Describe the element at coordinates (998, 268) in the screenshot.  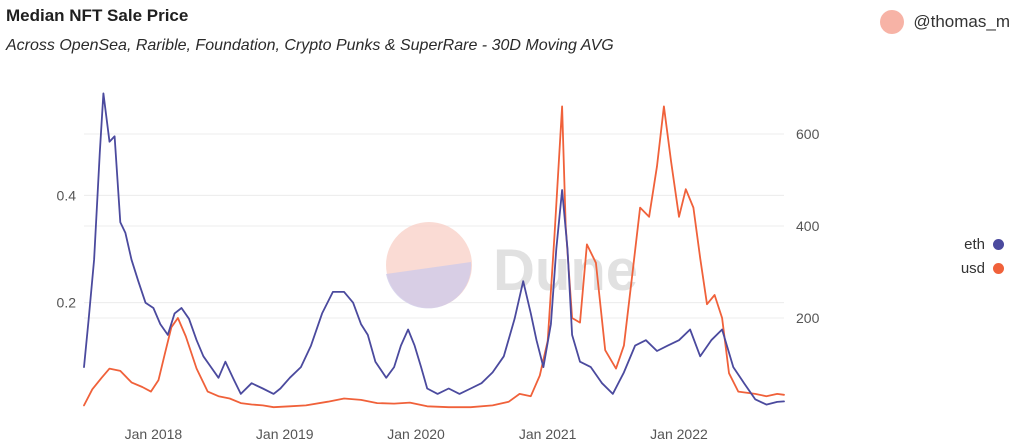
I see `legend-dot-usd-icon` at that location.